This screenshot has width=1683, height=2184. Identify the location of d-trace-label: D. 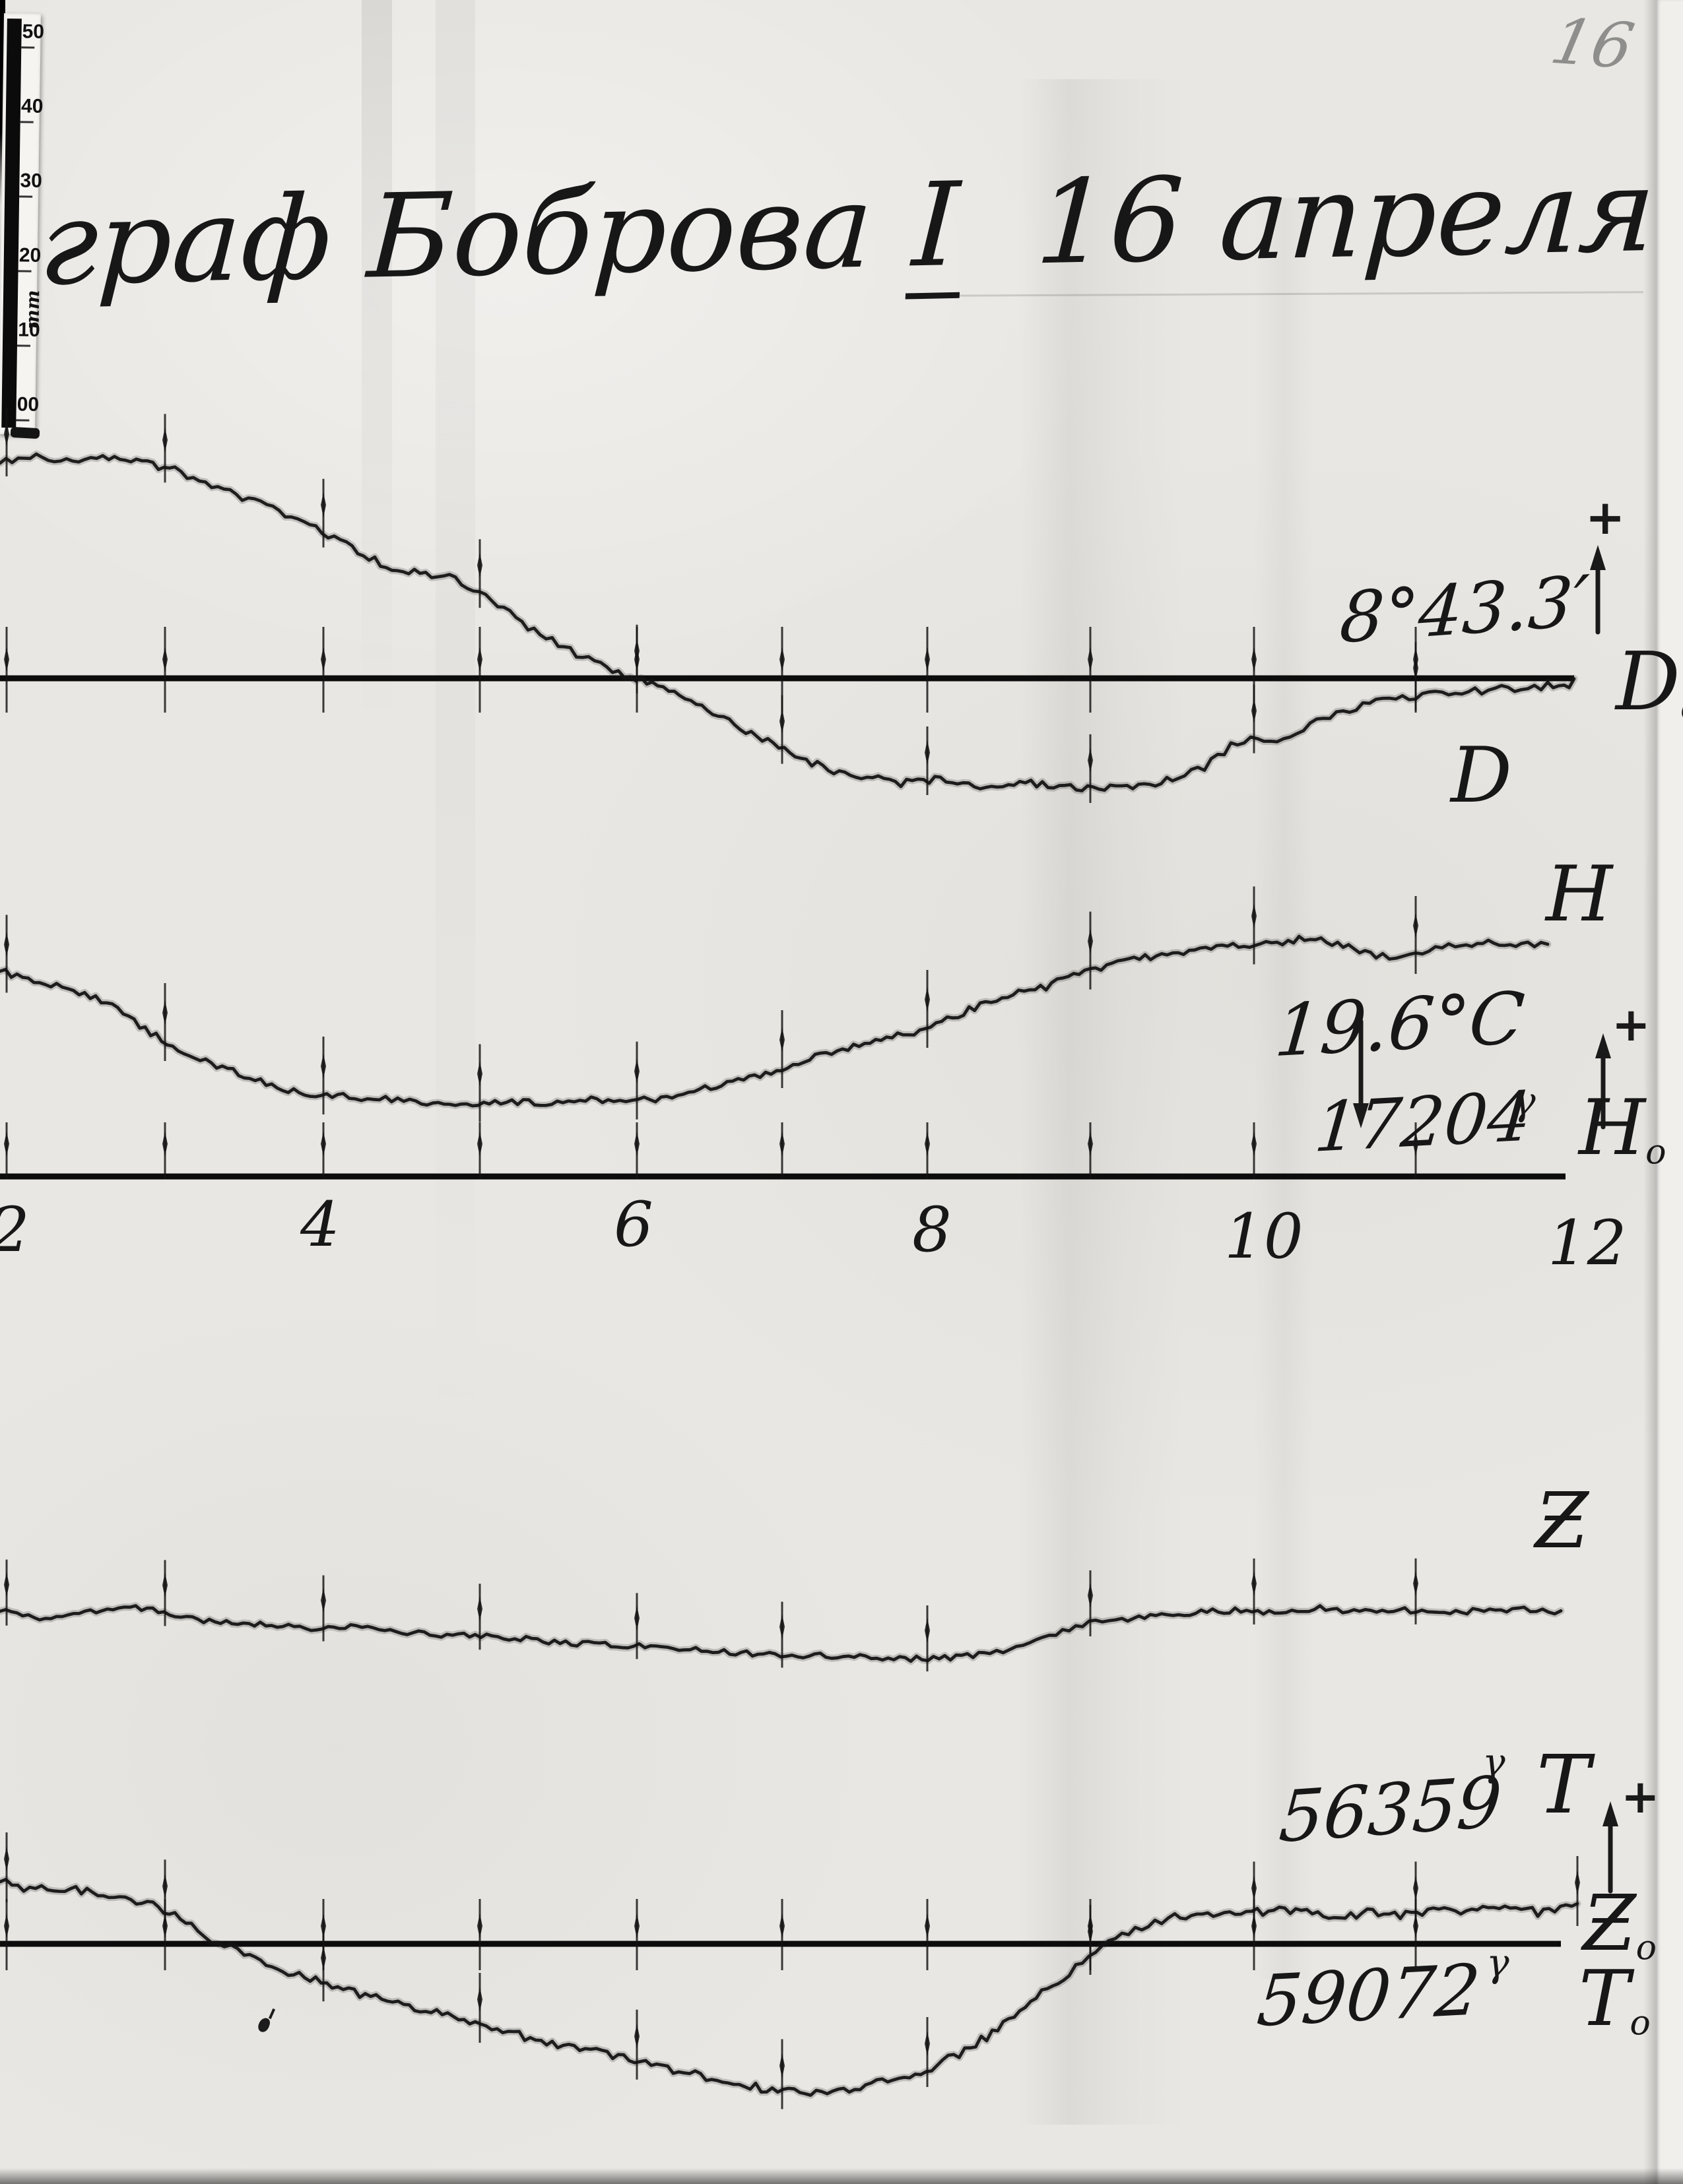
(1482, 775).